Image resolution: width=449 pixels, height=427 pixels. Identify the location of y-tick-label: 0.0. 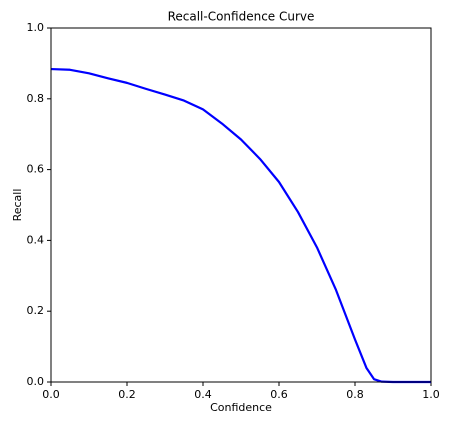
(36, 381).